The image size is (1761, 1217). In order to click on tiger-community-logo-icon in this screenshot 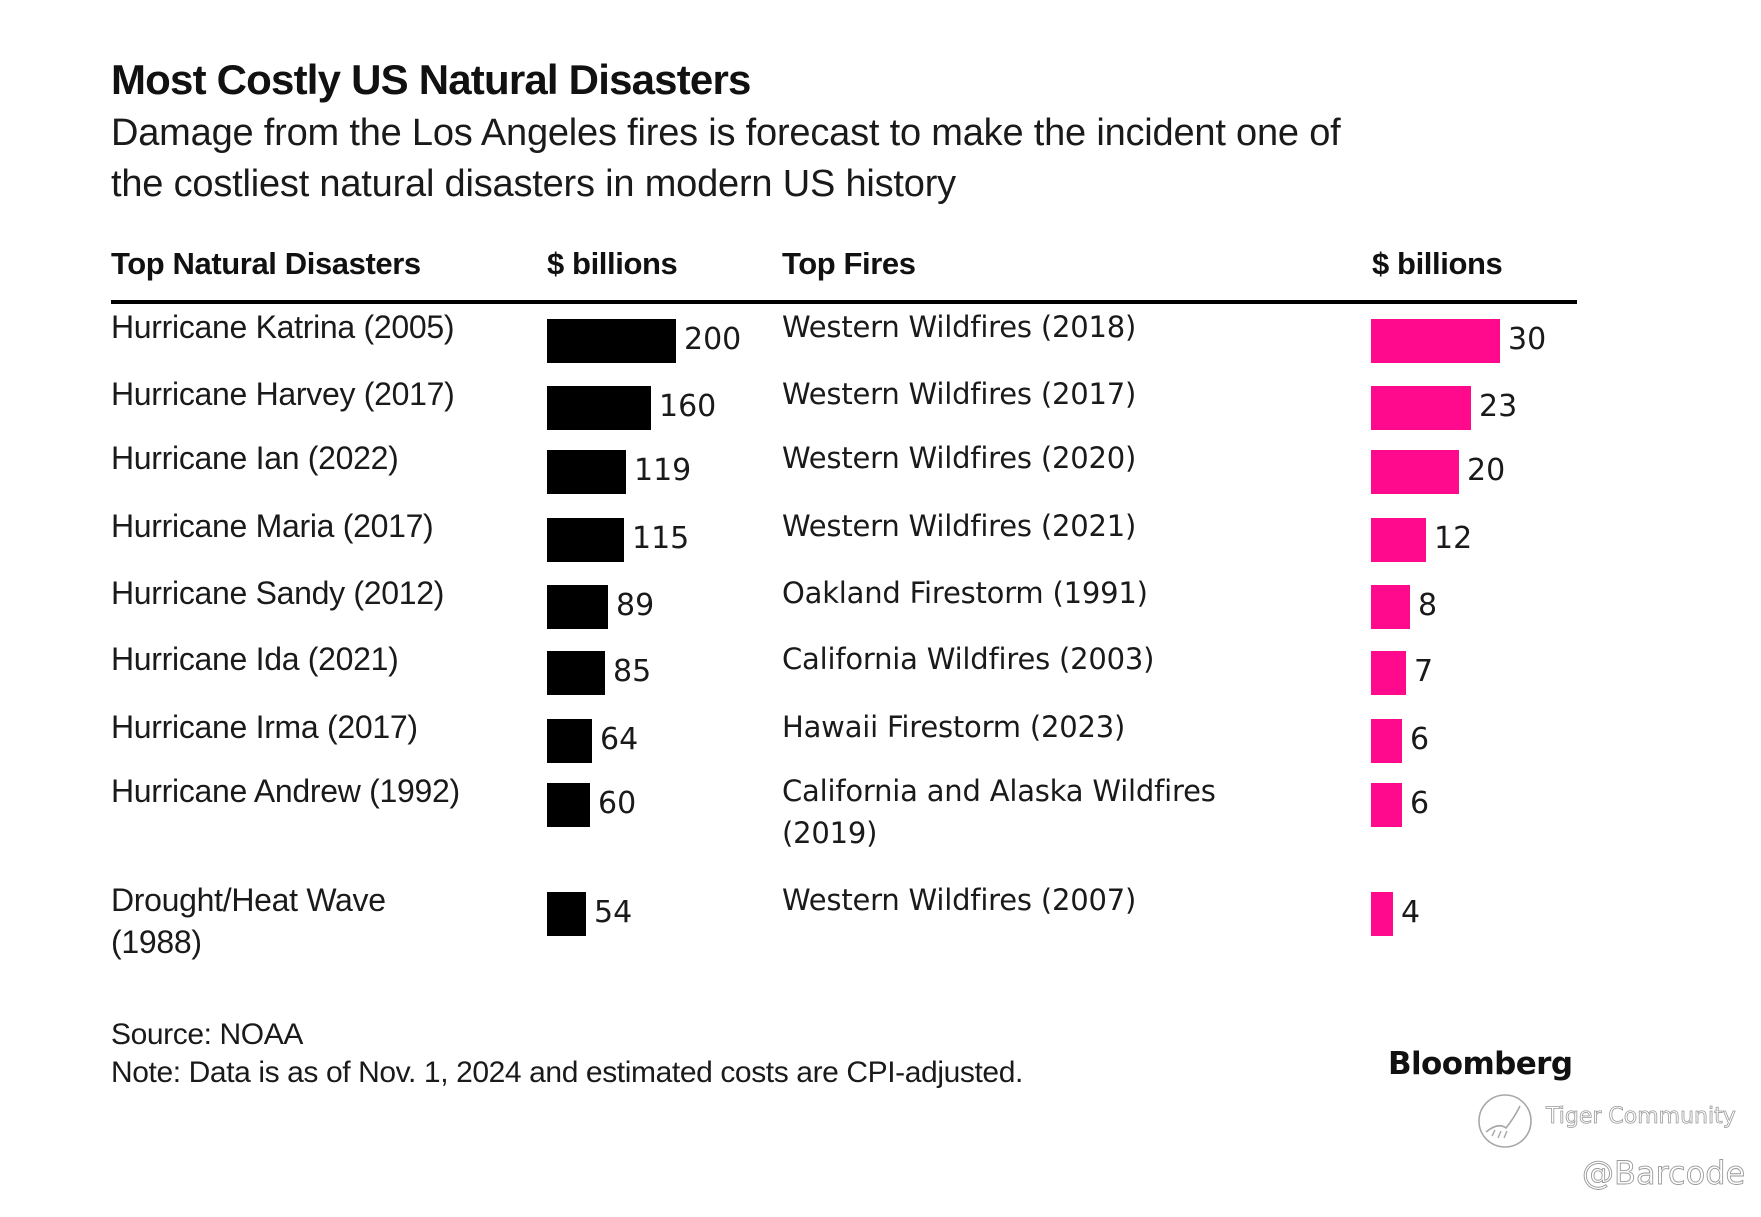, I will do `click(1505, 1121)`.